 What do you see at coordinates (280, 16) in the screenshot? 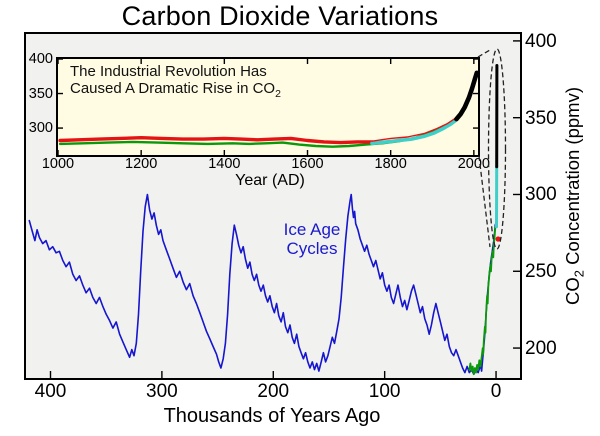
I see `chart-title: Carbon Dioxide Variations` at bounding box center [280, 16].